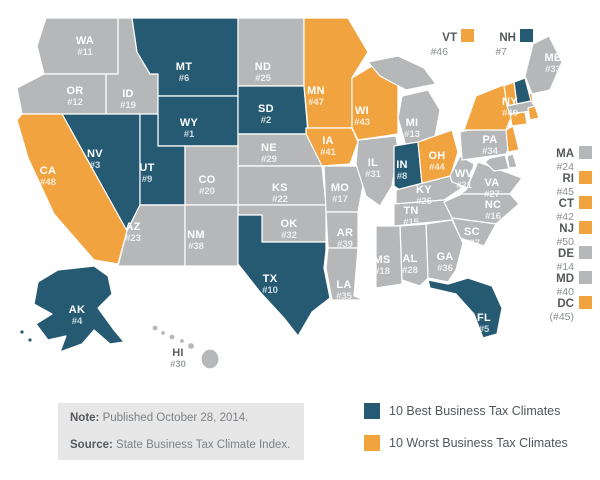  What do you see at coordinates (328, 141) in the screenshot?
I see `state-label-IA: IA` at bounding box center [328, 141].